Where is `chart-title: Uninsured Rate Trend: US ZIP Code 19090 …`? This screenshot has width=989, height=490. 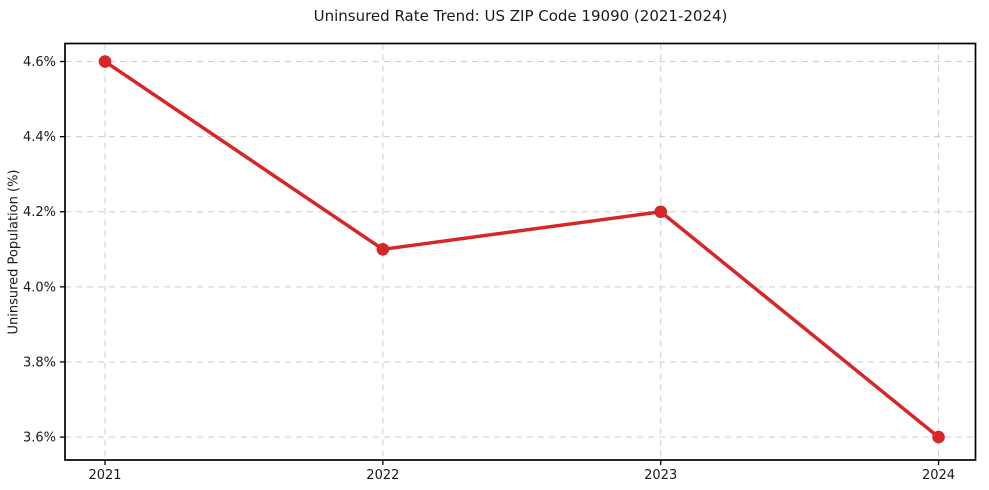
chart-title: Uninsured Rate Trend: US ZIP Code 19090 … is located at coordinates (520, 16).